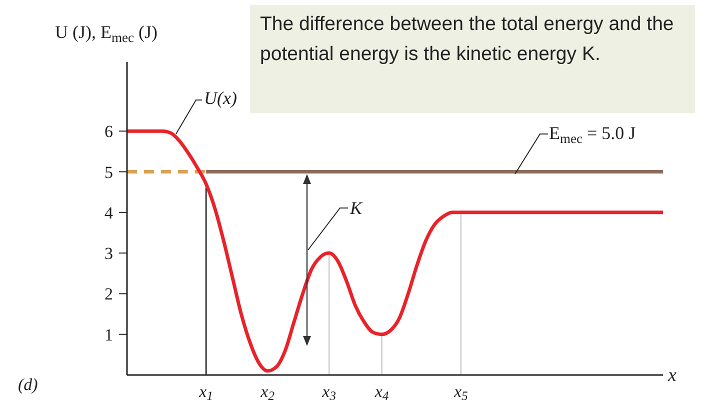  Describe the element at coordinates (328, 391) in the screenshot. I see `x-tick-label: x$_{3}$` at that location.